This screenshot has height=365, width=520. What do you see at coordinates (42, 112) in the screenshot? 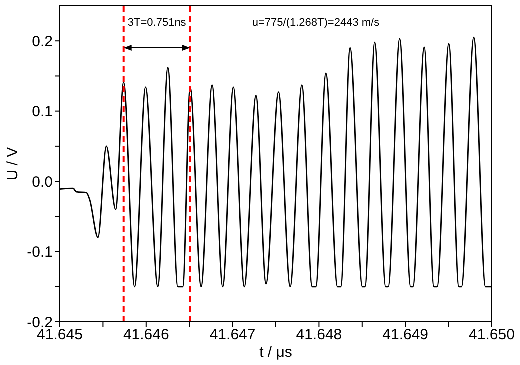
I see `y-tick-label: 0.1` at bounding box center [42, 112].